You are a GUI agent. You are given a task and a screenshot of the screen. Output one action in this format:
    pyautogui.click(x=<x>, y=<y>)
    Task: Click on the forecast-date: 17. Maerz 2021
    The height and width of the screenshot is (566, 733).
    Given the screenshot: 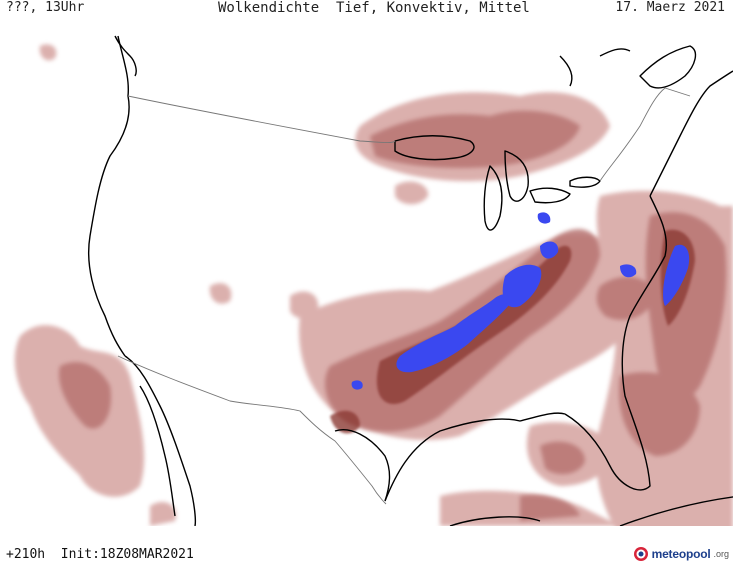 What is the action you would take?
    pyautogui.click(x=670, y=7)
    